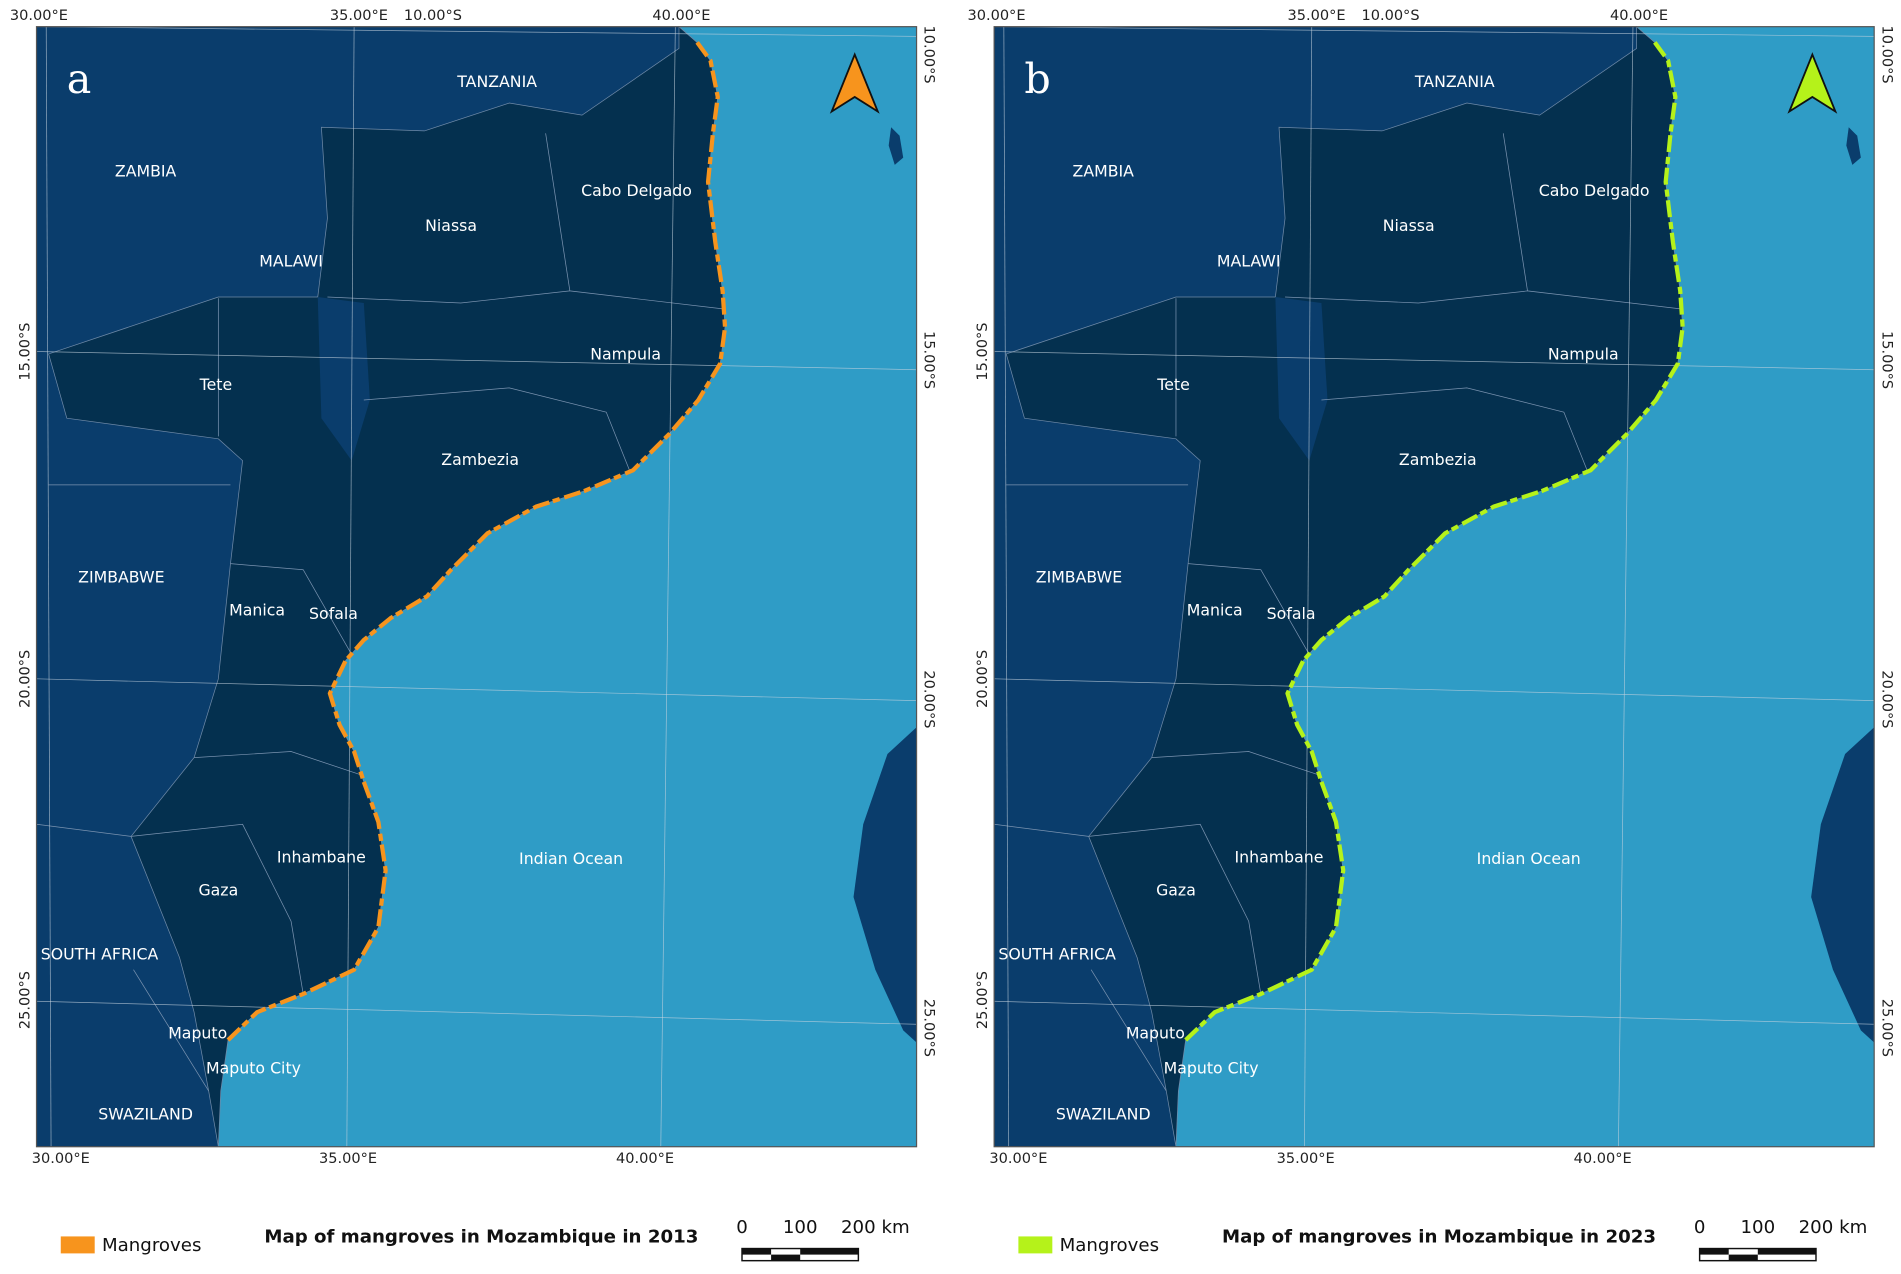 This screenshot has height=1274, width=1901. Describe the element at coordinates (1409, 225) in the screenshot. I see `place-label: Niassa` at that location.